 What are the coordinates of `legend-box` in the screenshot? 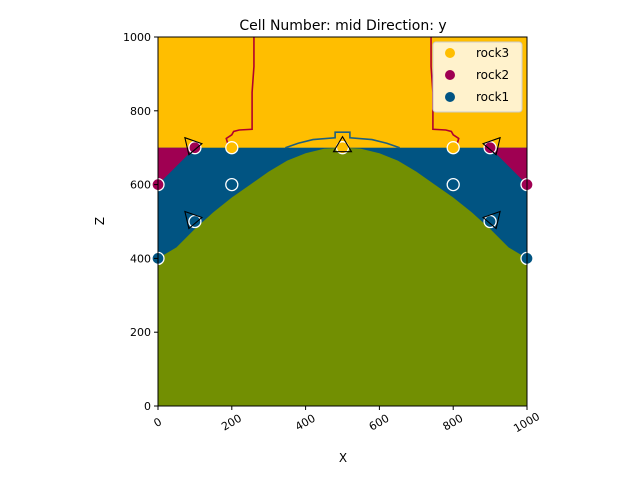 It's located at (477, 77).